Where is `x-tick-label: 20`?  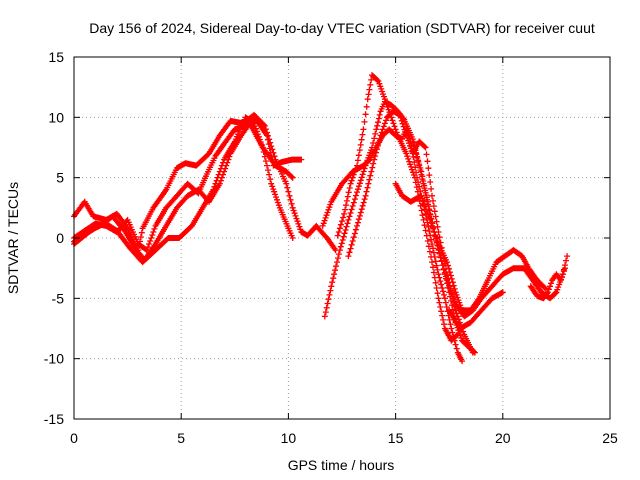 x-tick-label: 20 is located at coordinates (503, 438).